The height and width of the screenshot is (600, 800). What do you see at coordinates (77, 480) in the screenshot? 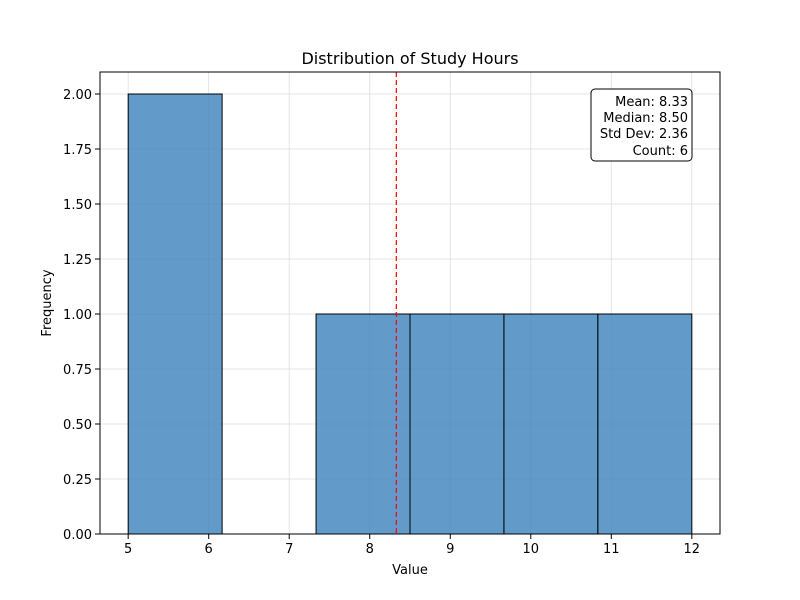
I see `y-tick-label: 0.25` at bounding box center [77, 480].